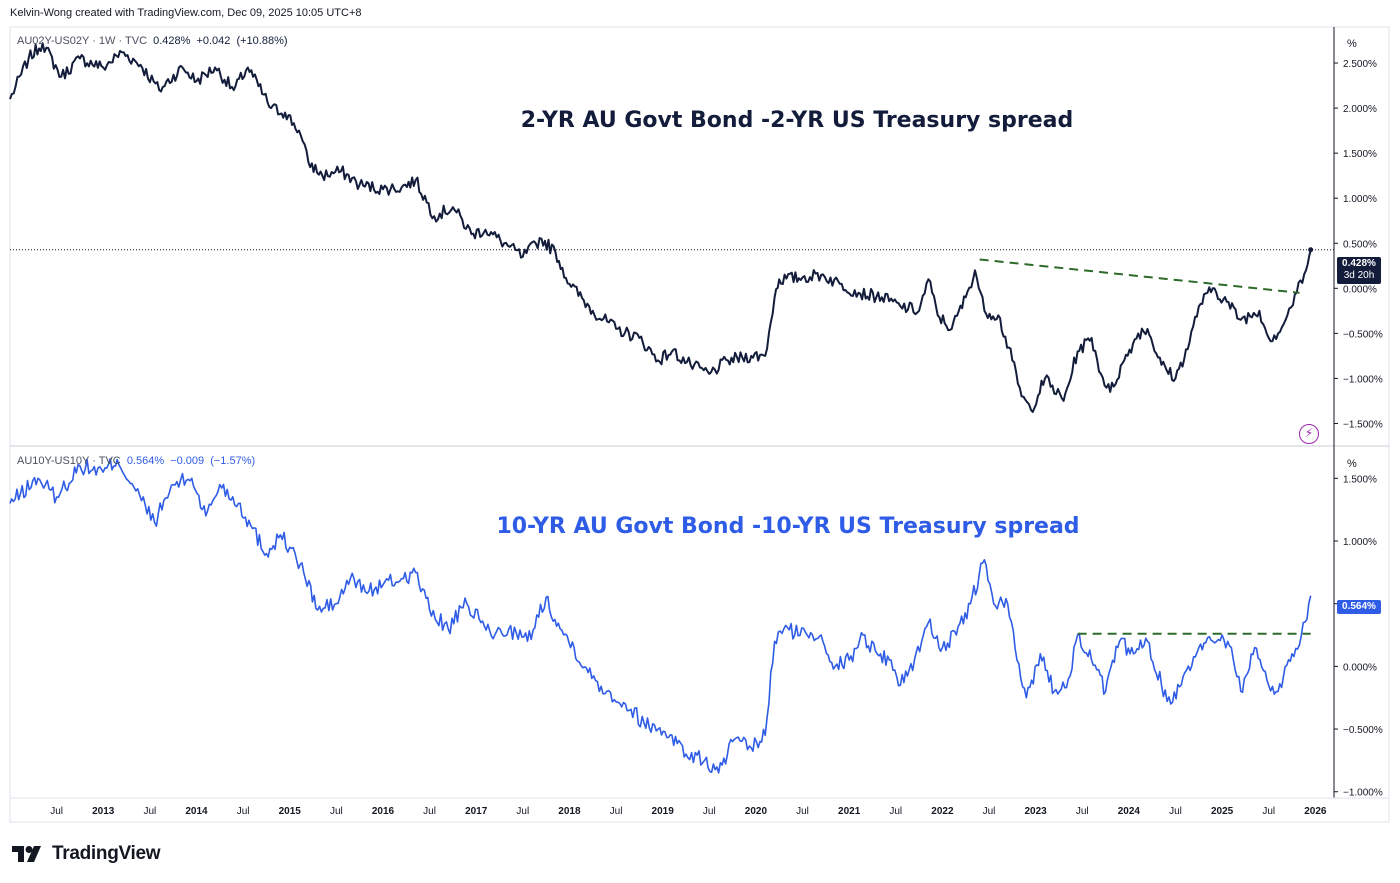 This screenshot has width=1400, height=883. Describe the element at coordinates (1360, 542) in the screenshot. I see `bottom-y-tick-label: 1.000%` at that location.